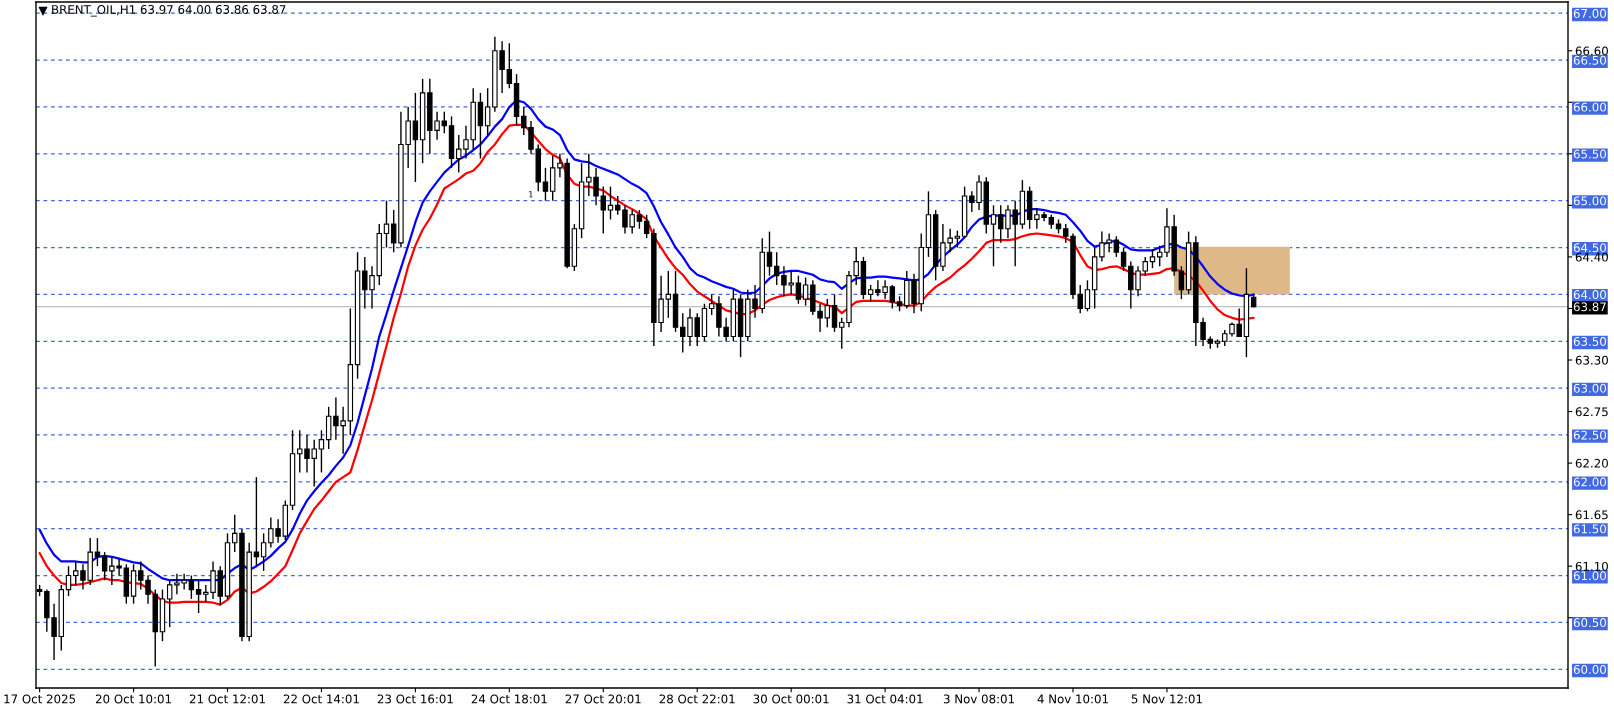  What do you see at coordinates (321, 699) in the screenshot?
I see `x-tick-label: 22 Oct 14:01` at bounding box center [321, 699].